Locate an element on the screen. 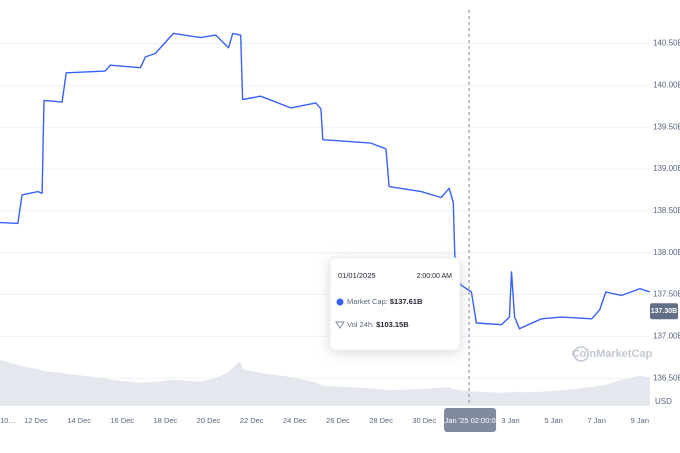  y-tick-label: 140.00B is located at coordinates (666, 84).